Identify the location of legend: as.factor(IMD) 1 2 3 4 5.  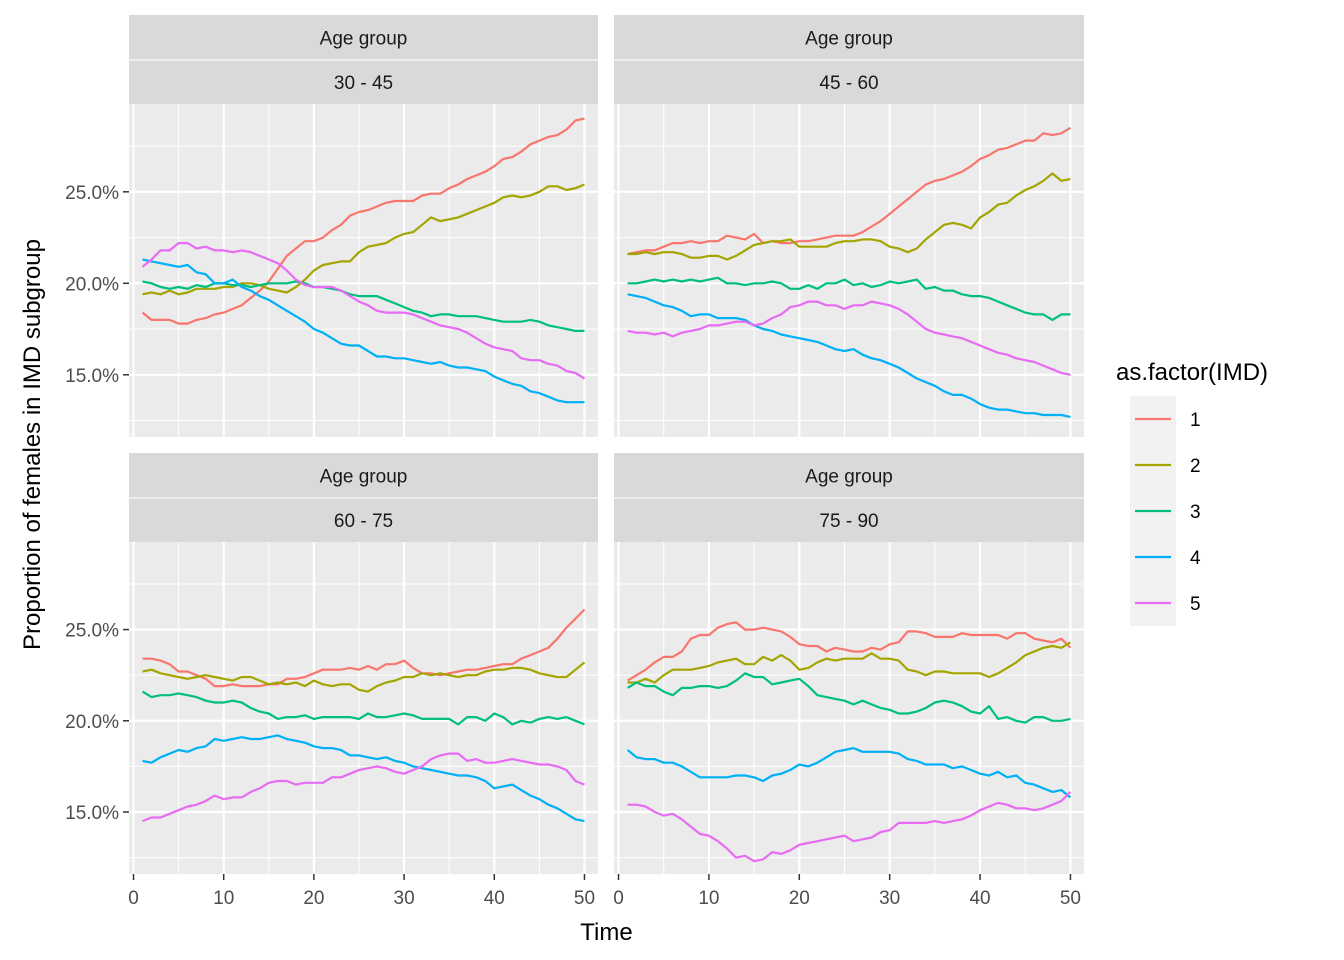
(1192, 492).